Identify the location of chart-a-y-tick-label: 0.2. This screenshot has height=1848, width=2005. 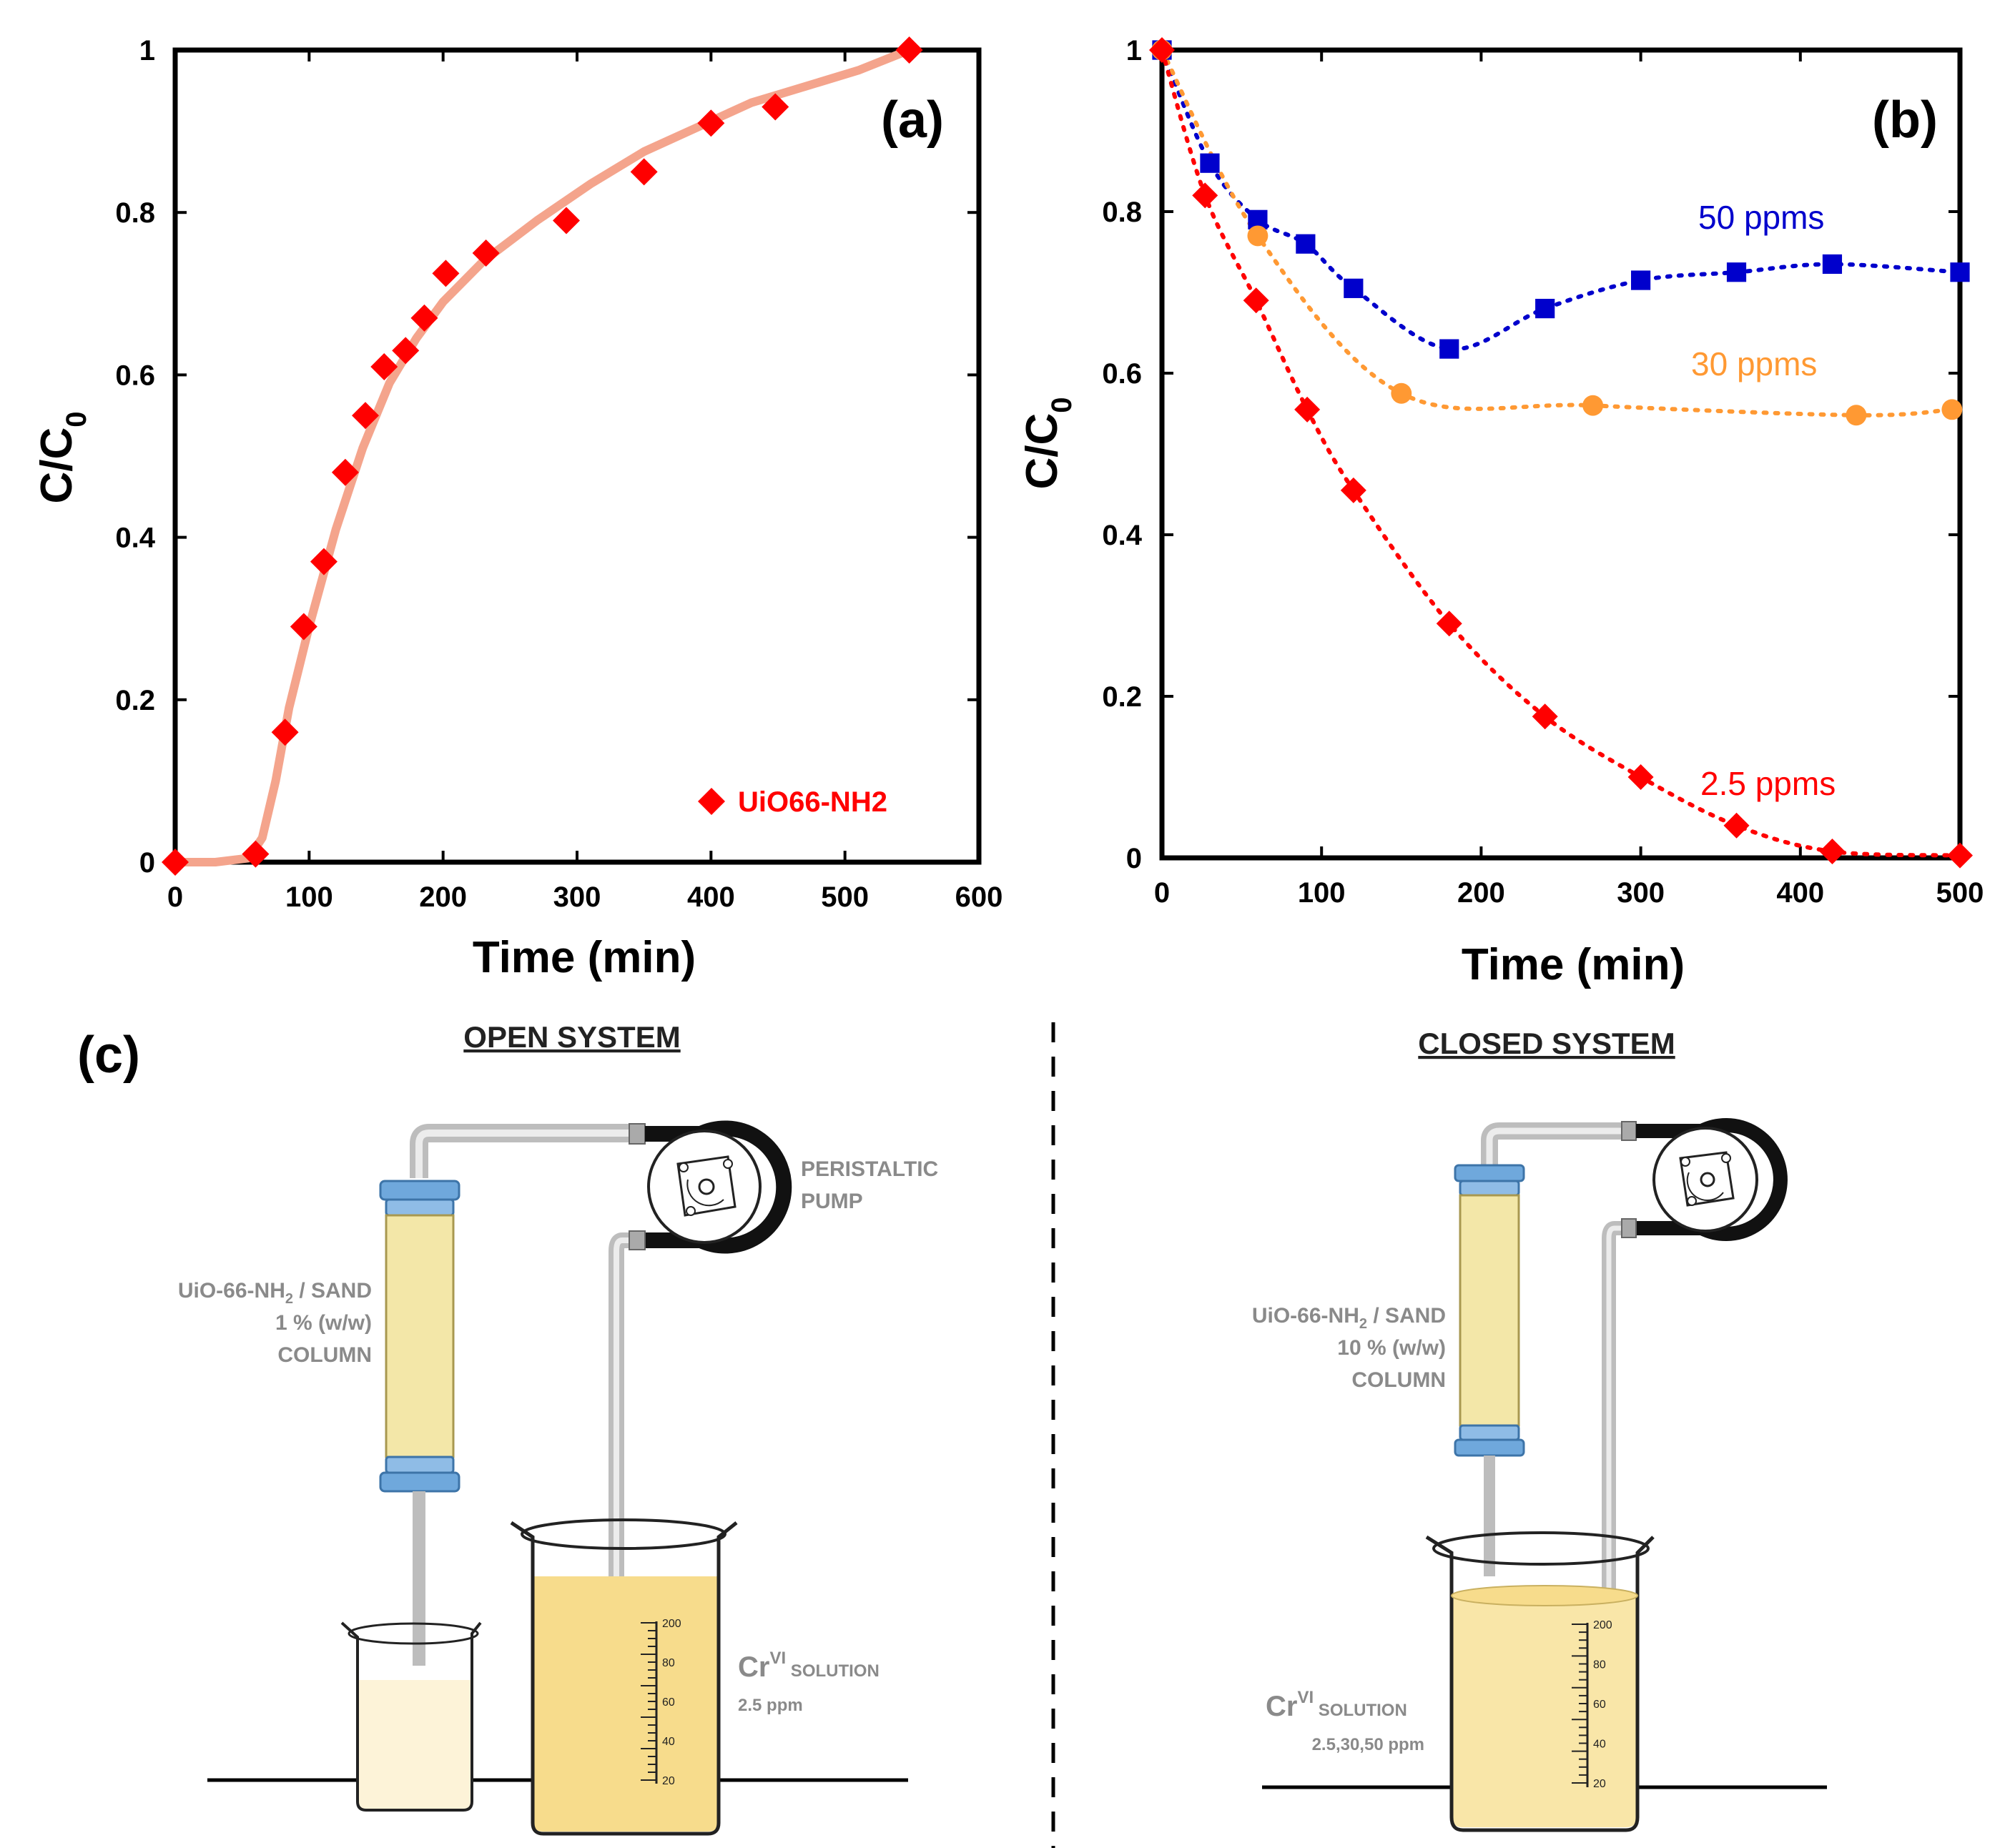
(135, 700).